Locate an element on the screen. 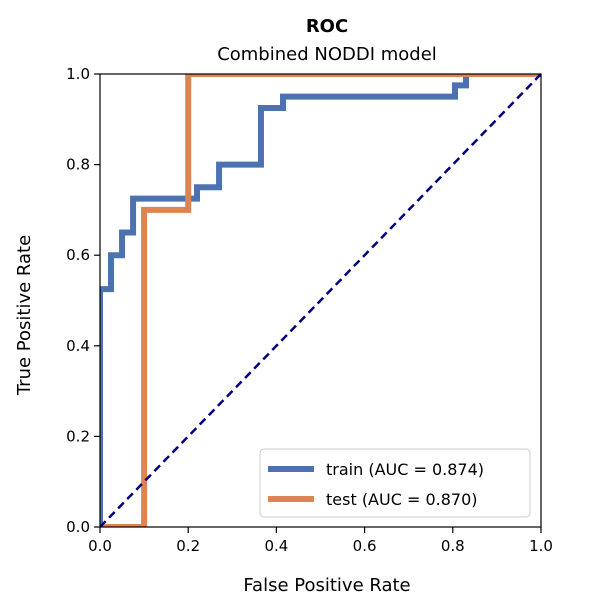  x-axis-label: False Positive Rate is located at coordinates (326, 585).